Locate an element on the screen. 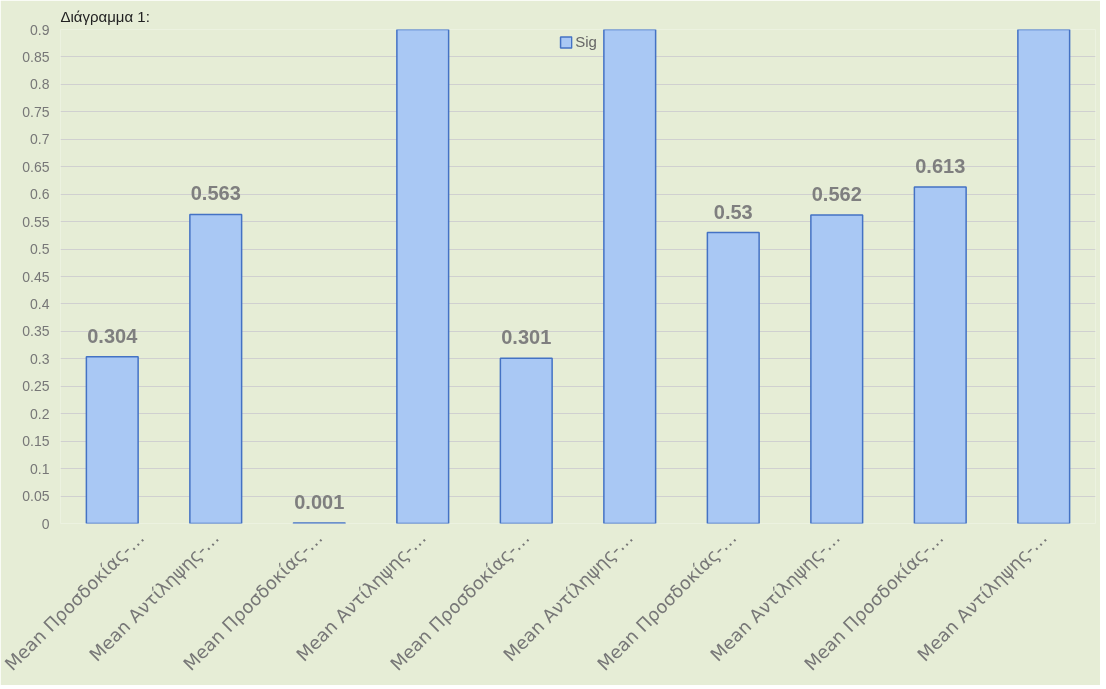  y-tick-label: 0.65 is located at coordinates (36, 166).